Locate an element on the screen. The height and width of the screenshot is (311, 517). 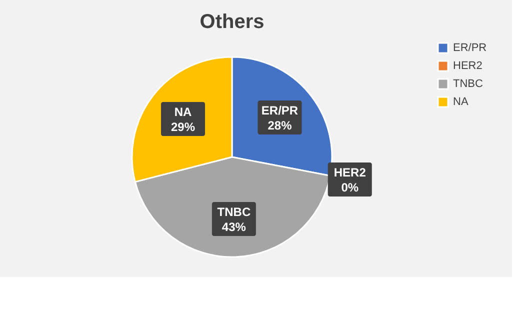
data-label: 28% is located at coordinates (280, 125).